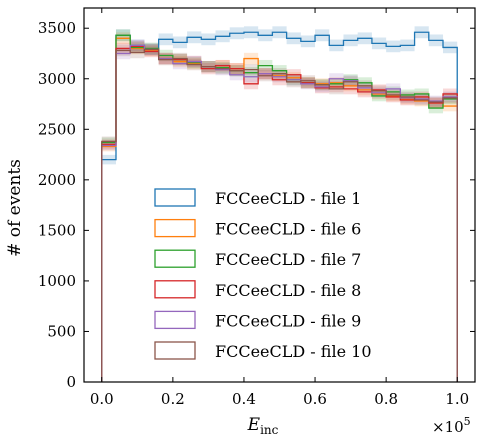 The image size is (488, 445). I want to click on y-tick-label: 3500, so click(57, 28).